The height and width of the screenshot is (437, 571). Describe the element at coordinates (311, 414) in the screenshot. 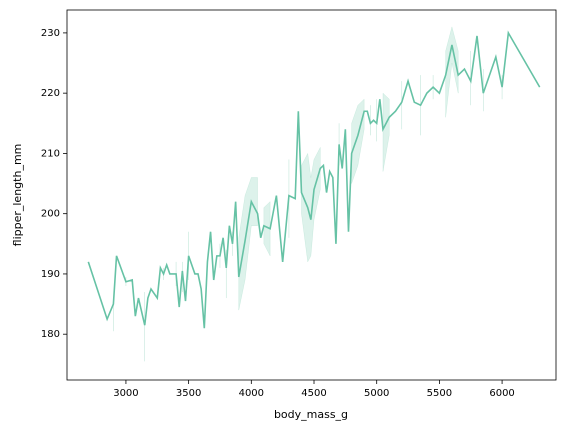

I see `x-axis-label: body_mass_g` at that location.